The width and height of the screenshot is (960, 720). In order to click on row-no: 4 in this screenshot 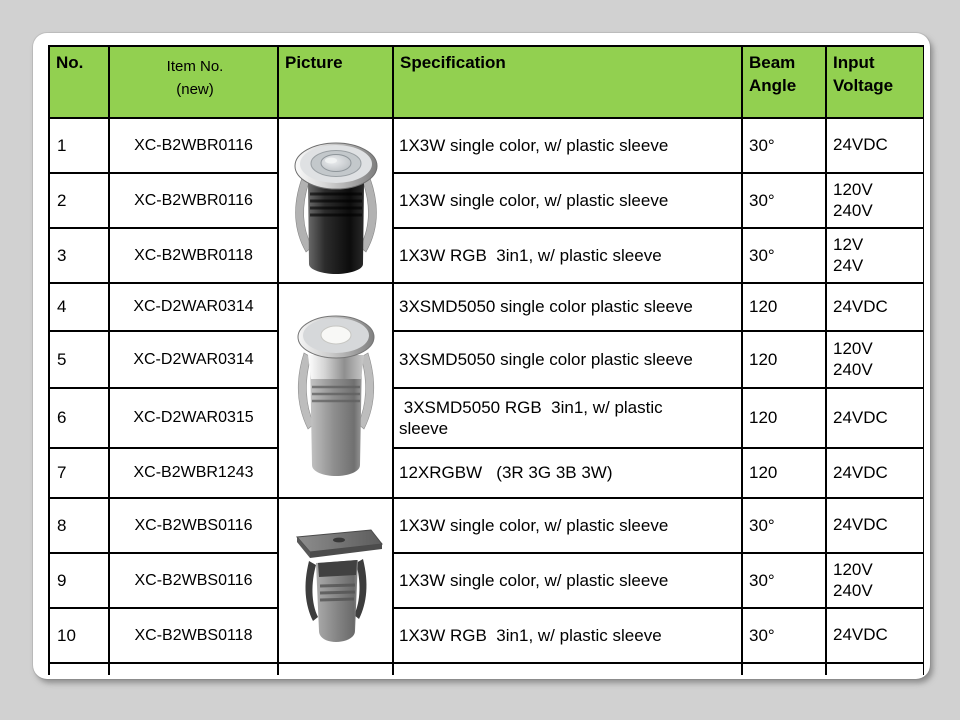, I will do `click(79, 307)`.